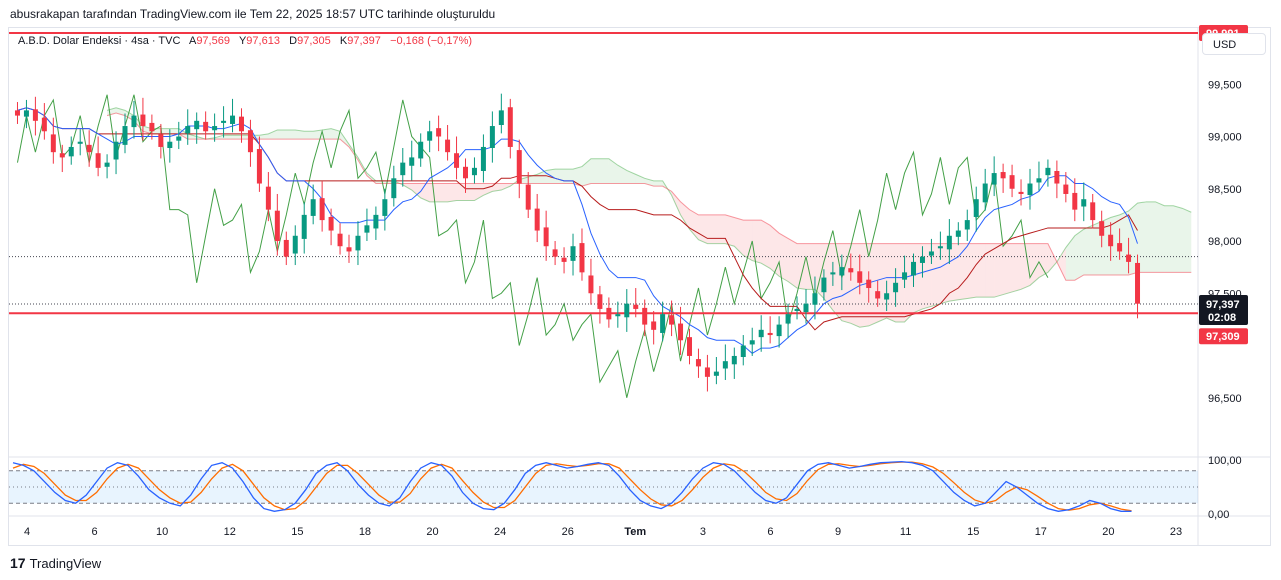 Image resolution: width=1281 pixels, height=580 pixels. I want to click on time-tick-label: Tem, so click(635, 532).